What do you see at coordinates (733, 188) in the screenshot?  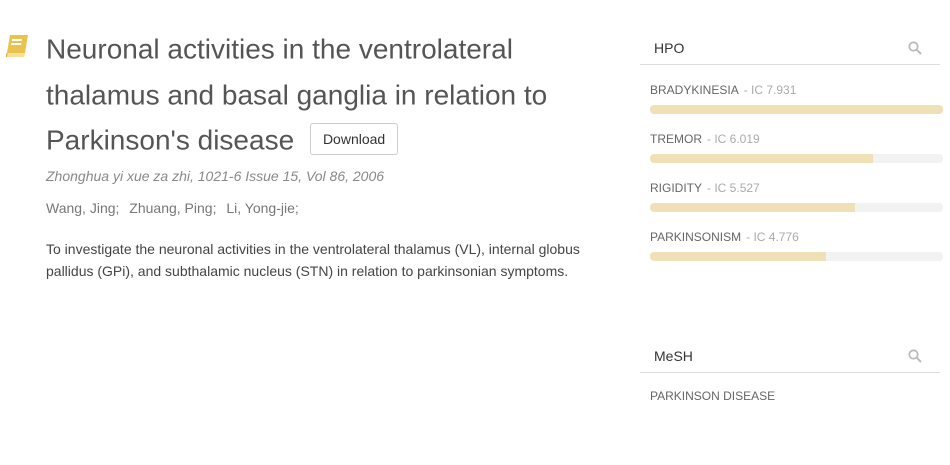 I see `hpo-term-ic: - IC 5.527` at bounding box center [733, 188].